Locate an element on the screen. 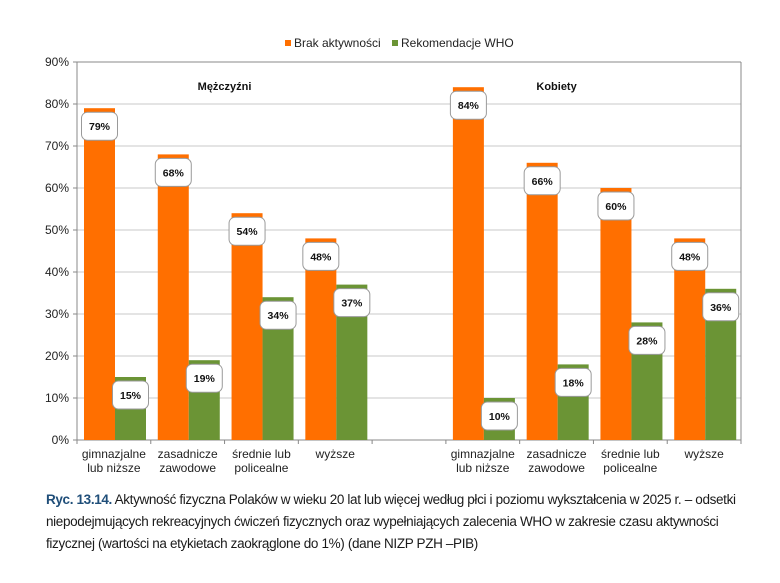 The width and height of the screenshot is (780, 583). panel-title: Mężczyźni is located at coordinates (225, 87).